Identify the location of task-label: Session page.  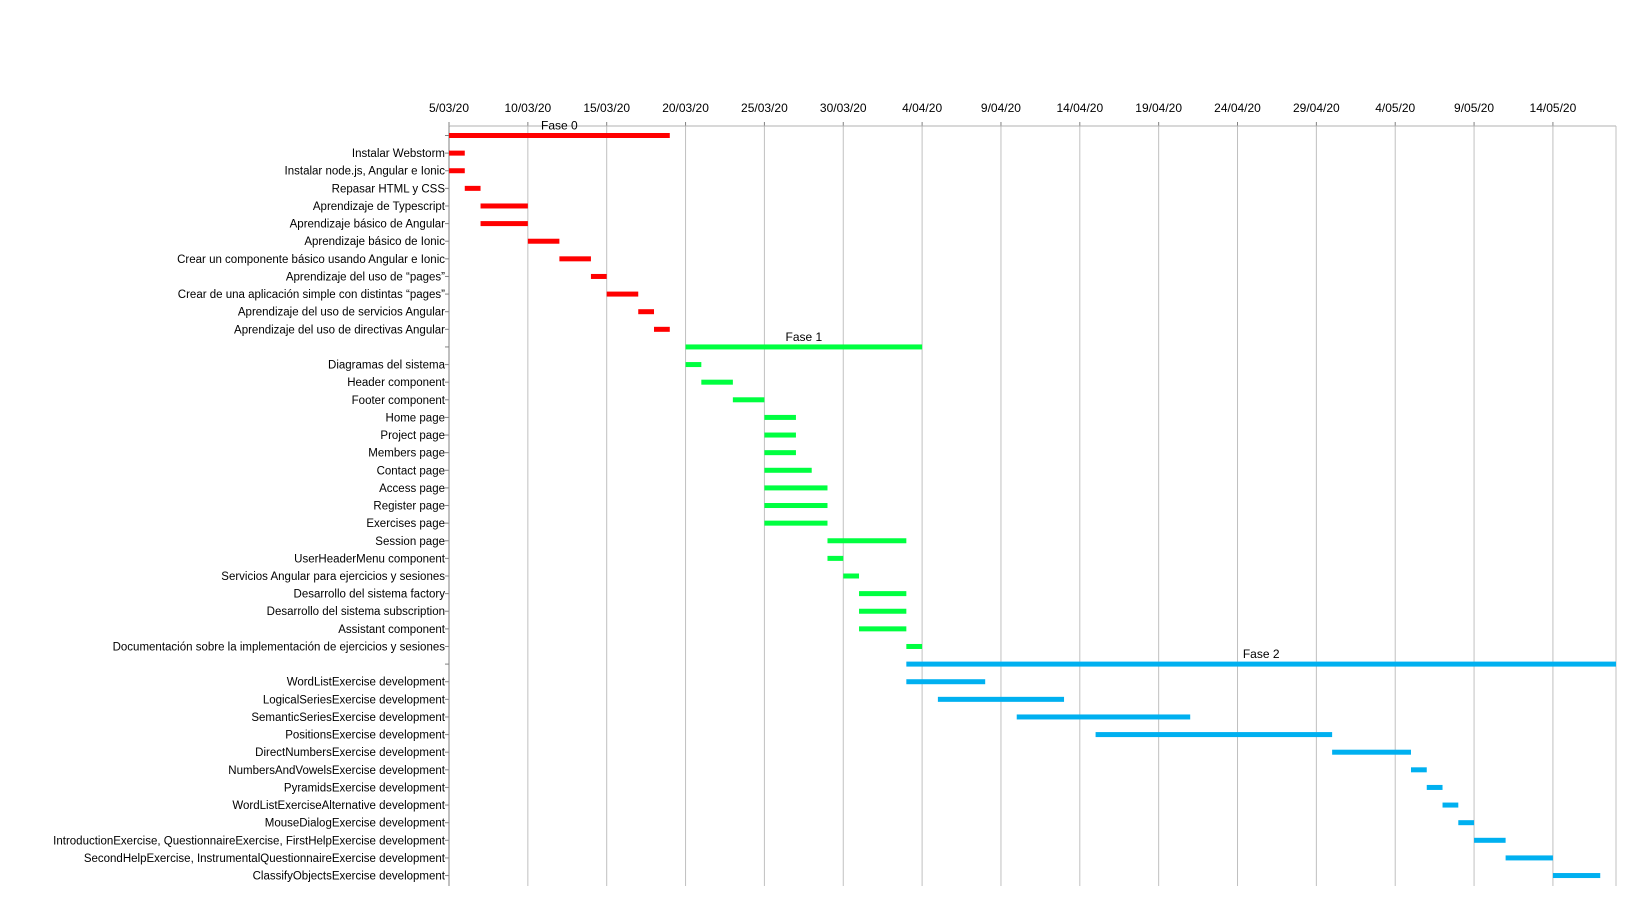
(410, 542).